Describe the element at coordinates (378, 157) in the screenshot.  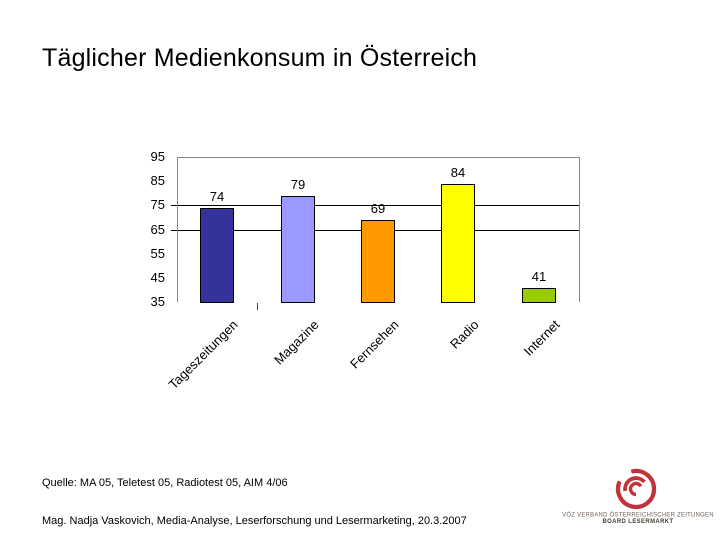
I see `plot-top-border` at that location.